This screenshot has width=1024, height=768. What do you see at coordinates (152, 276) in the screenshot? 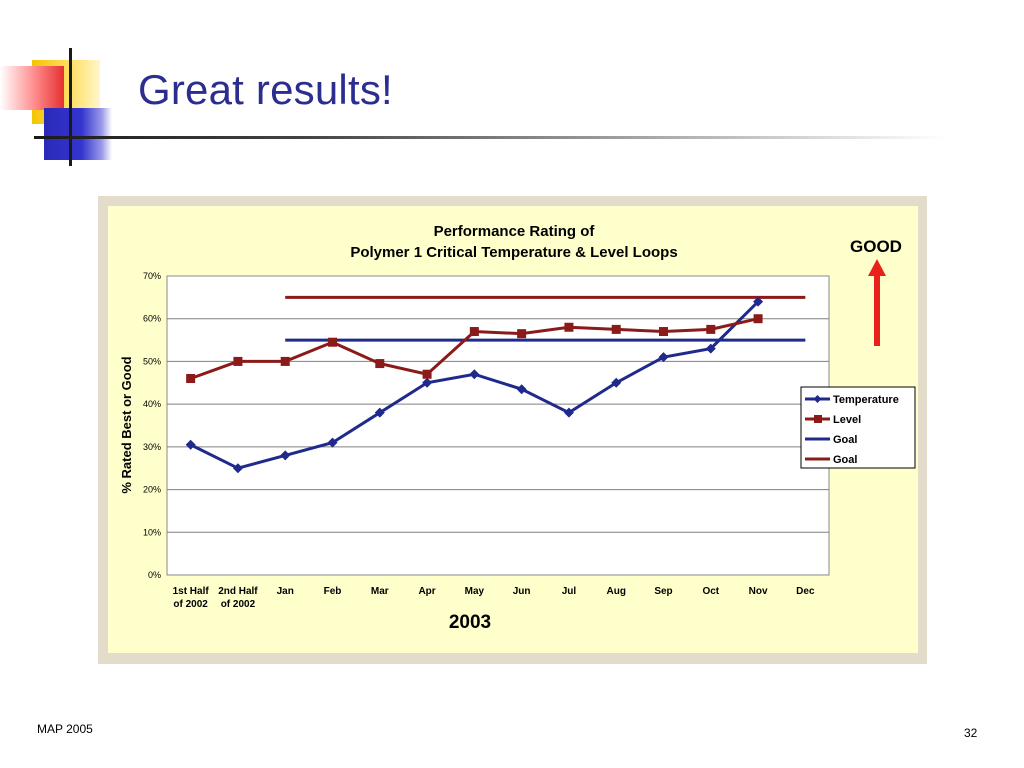
I see `y-tick-label: 70%` at bounding box center [152, 276].